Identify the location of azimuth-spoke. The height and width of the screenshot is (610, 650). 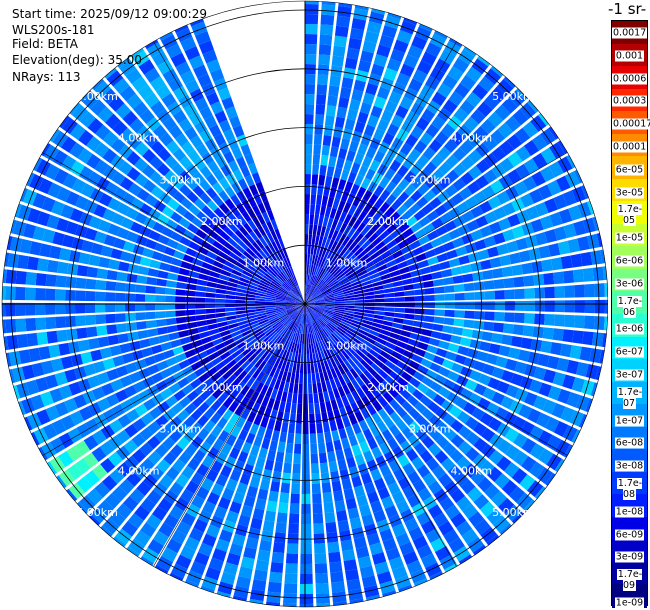
(174, 228).